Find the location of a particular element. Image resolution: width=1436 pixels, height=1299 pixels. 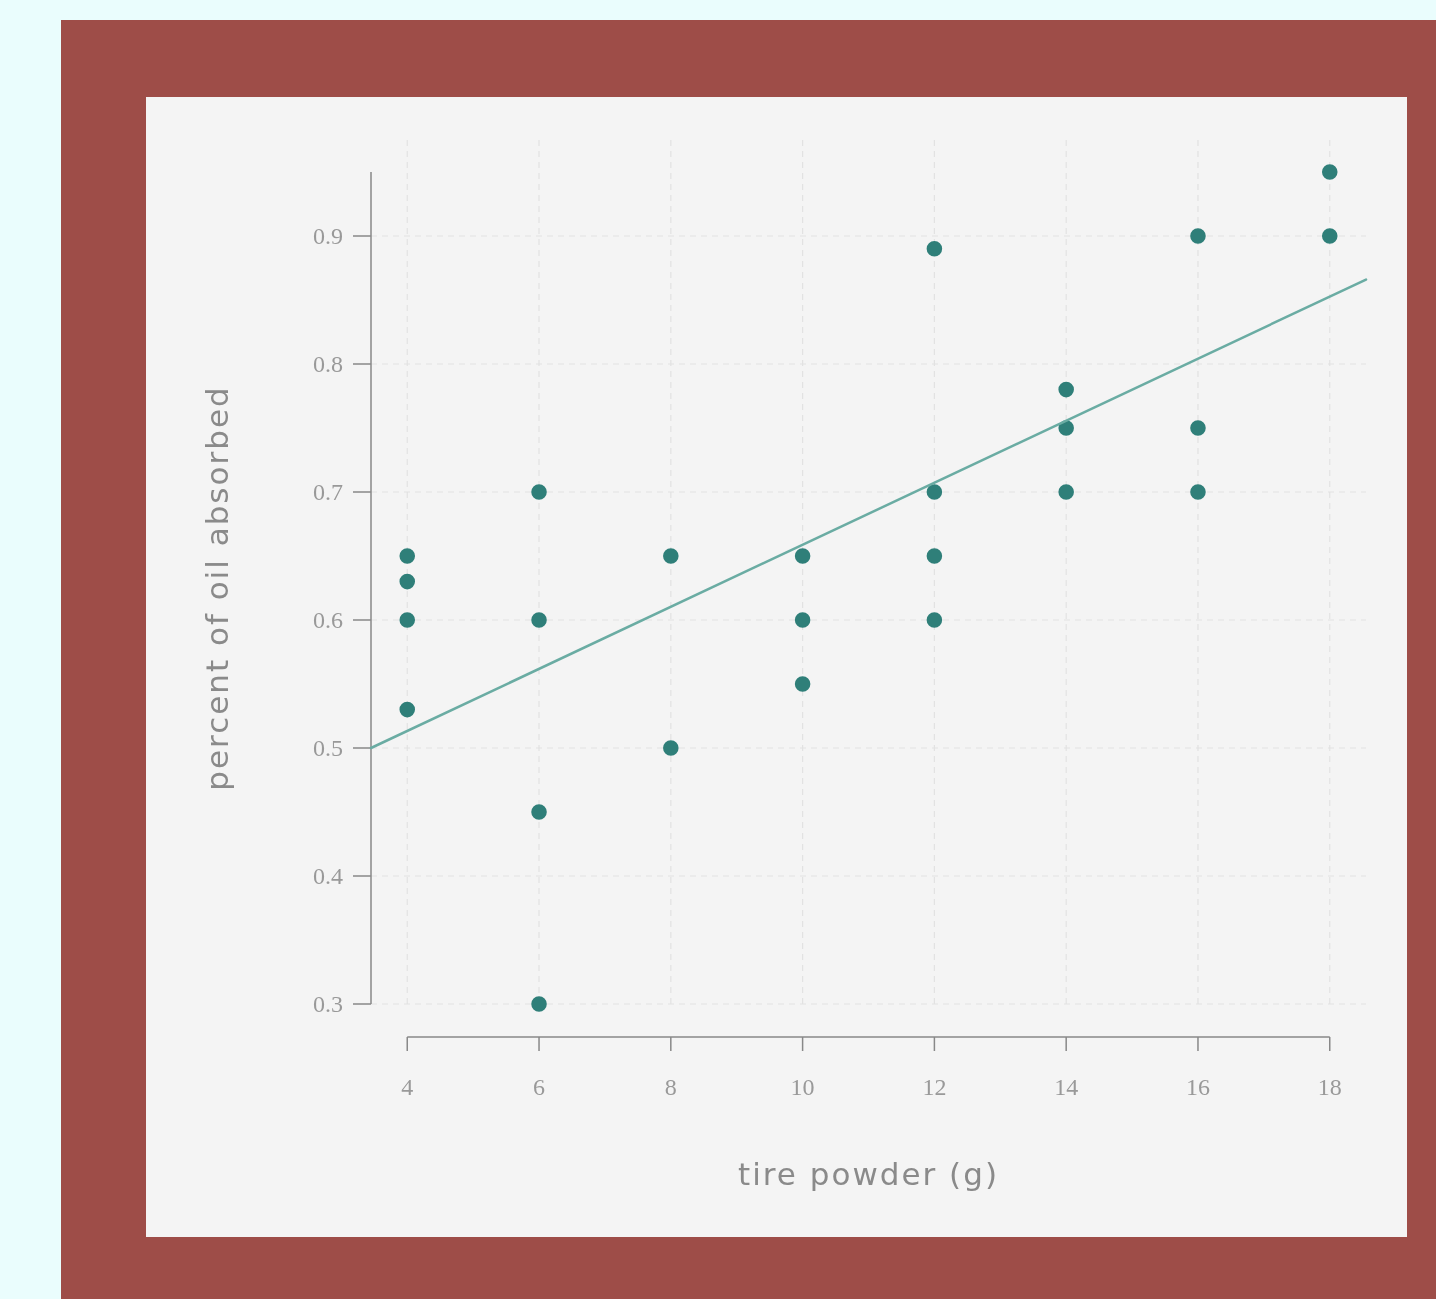

y-tick-label: 0.4 is located at coordinates (328, 876).